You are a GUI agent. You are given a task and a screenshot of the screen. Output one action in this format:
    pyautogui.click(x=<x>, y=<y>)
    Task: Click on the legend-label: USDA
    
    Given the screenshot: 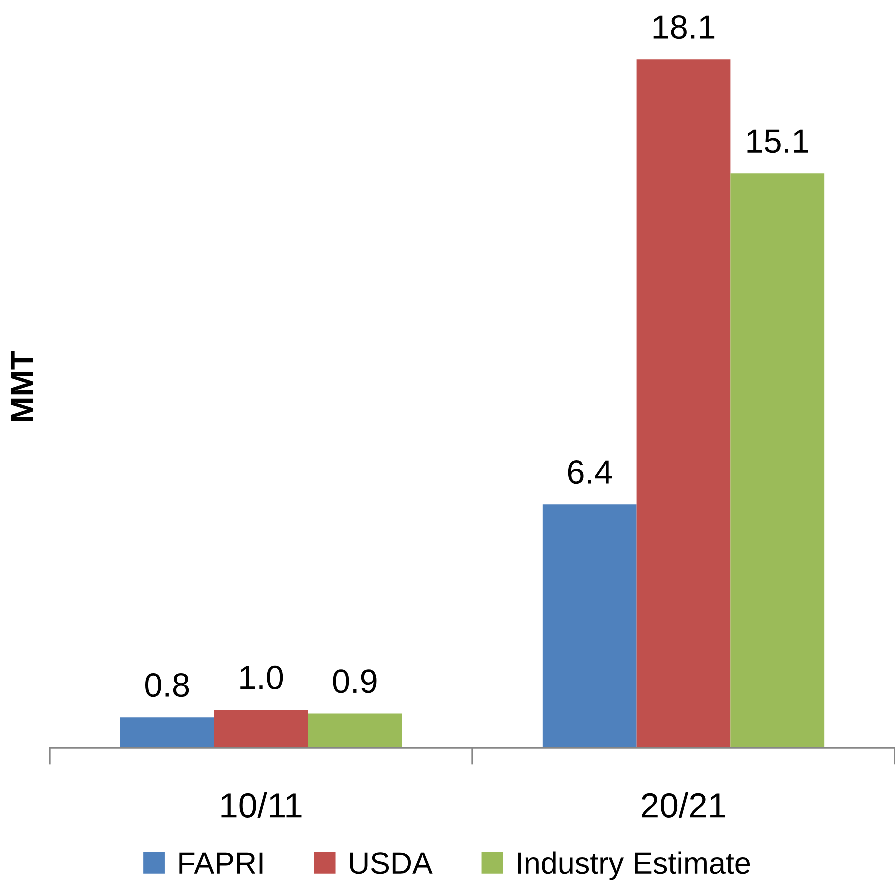 What is the action you would take?
    pyautogui.click(x=391, y=863)
    